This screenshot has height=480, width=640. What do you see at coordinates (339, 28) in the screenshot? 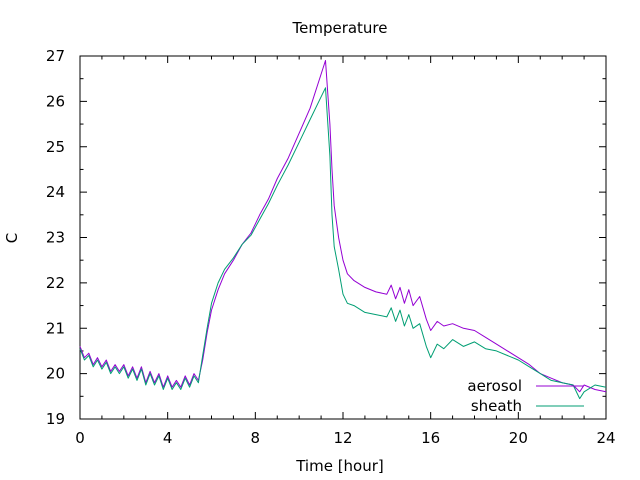
I see `chart-title: Temperature` at bounding box center [339, 28].